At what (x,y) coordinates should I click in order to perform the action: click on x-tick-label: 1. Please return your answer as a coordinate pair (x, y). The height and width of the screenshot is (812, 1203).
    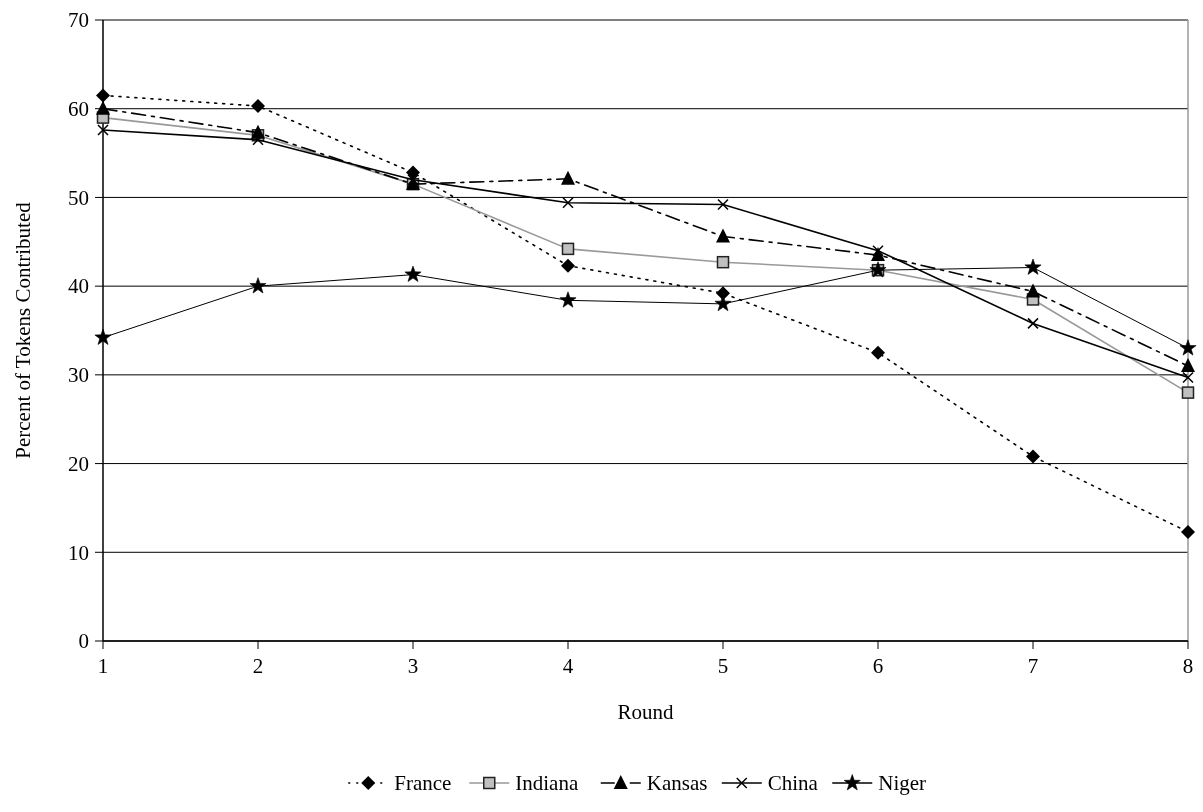
    Looking at the image, I should click on (103, 666).